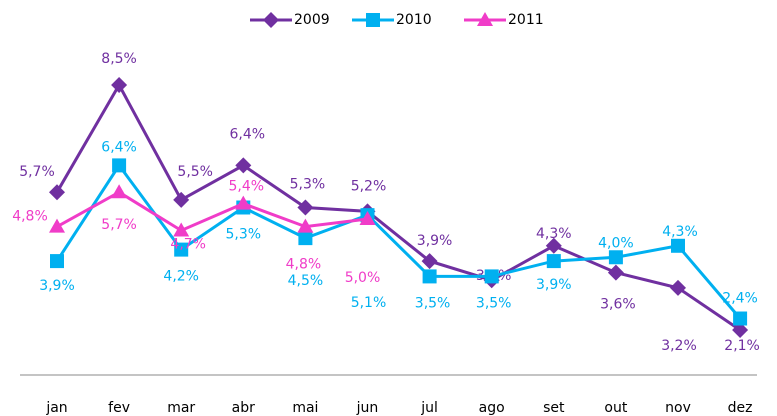 The height and width of the screenshot is (416, 777). Describe the element at coordinates (414, 20) in the screenshot. I see `legend-label: 2010` at that location.